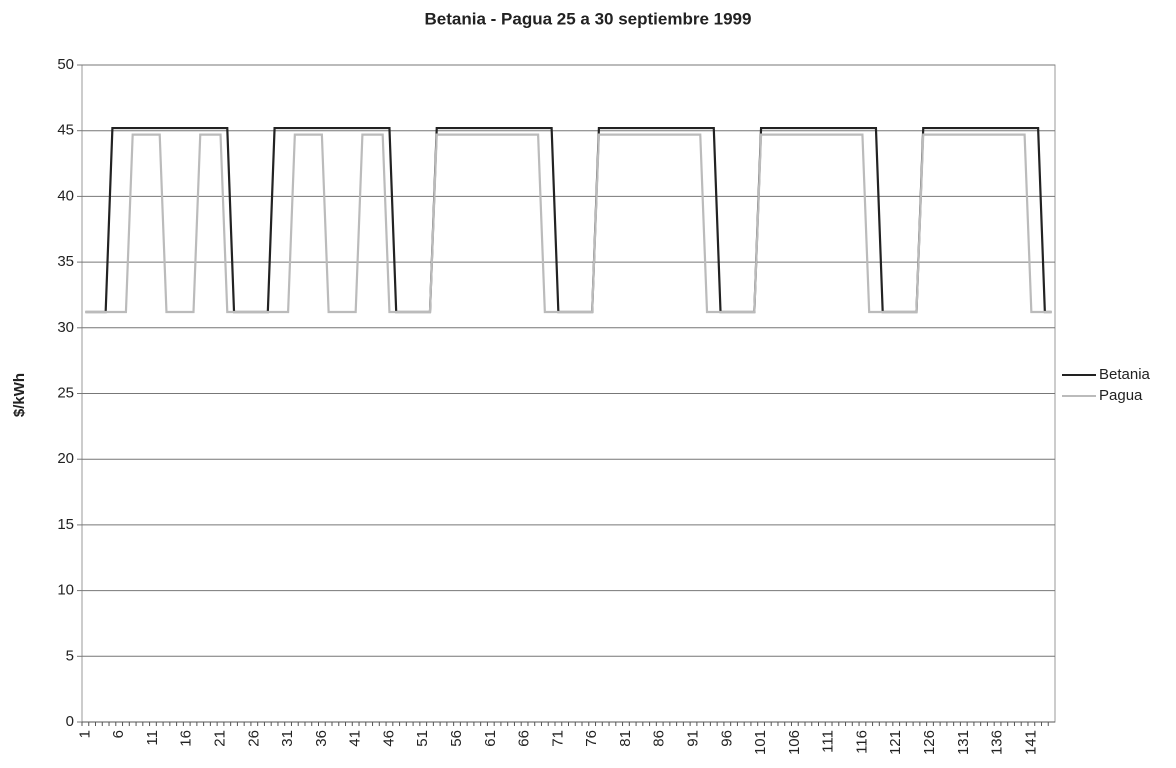 Image resolution: width=1176 pixels, height=768 pixels. Describe the element at coordinates (1121, 395) in the screenshot. I see `legend-label: Pagua` at that location.